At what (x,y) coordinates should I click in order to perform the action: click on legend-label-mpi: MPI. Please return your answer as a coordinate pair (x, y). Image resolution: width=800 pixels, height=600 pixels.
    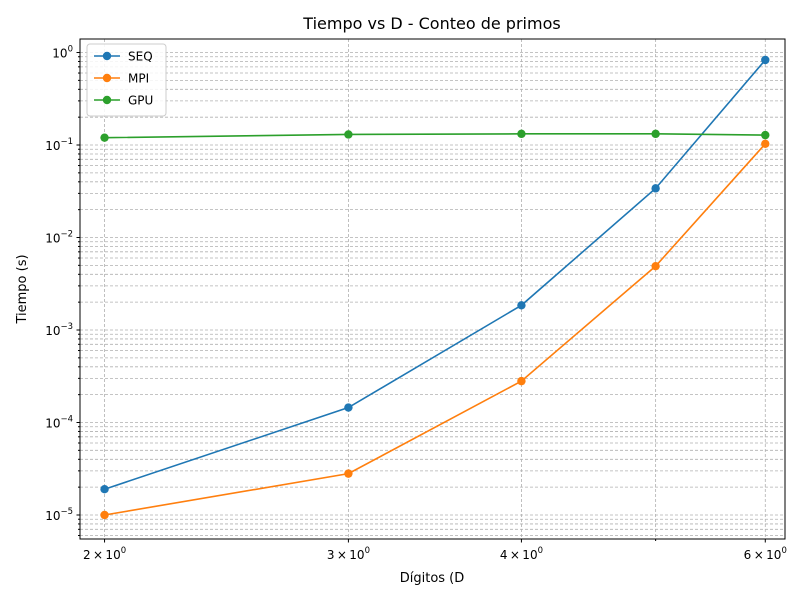
    Looking at the image, I should click on (138, 79).